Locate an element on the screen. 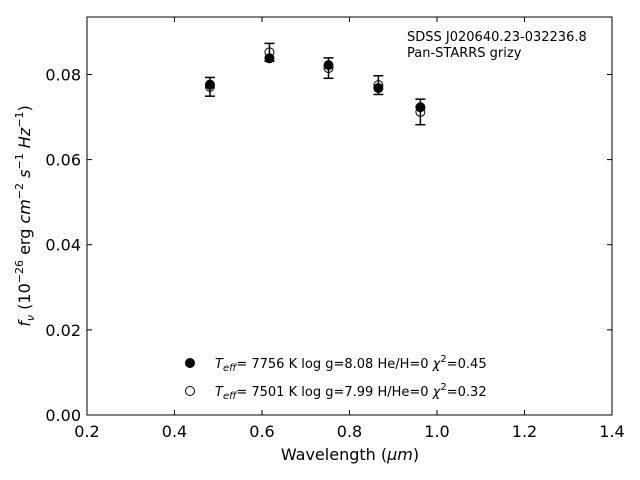 This screenshot has height=480, width=640. y-tick-label: 0.02 is located at coordinates (63, 330).